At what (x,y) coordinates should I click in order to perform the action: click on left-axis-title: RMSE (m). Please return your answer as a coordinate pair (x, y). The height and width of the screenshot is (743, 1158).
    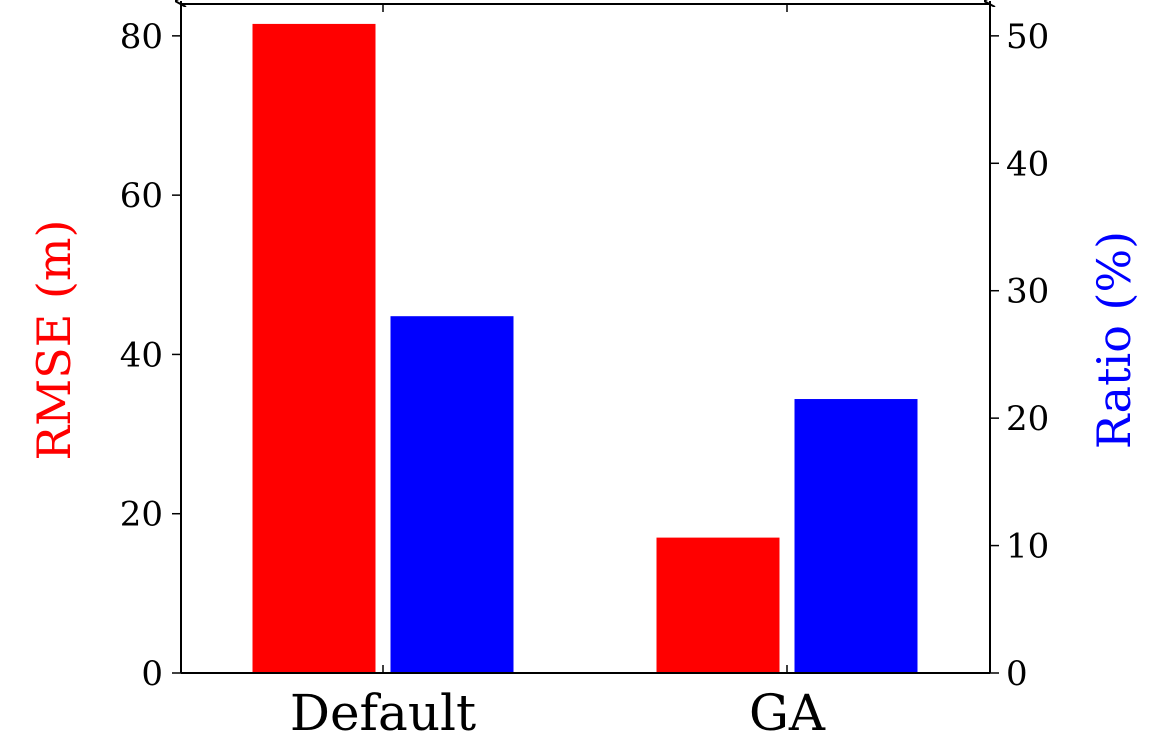
    Looking at the image, I should click on (54, 340).